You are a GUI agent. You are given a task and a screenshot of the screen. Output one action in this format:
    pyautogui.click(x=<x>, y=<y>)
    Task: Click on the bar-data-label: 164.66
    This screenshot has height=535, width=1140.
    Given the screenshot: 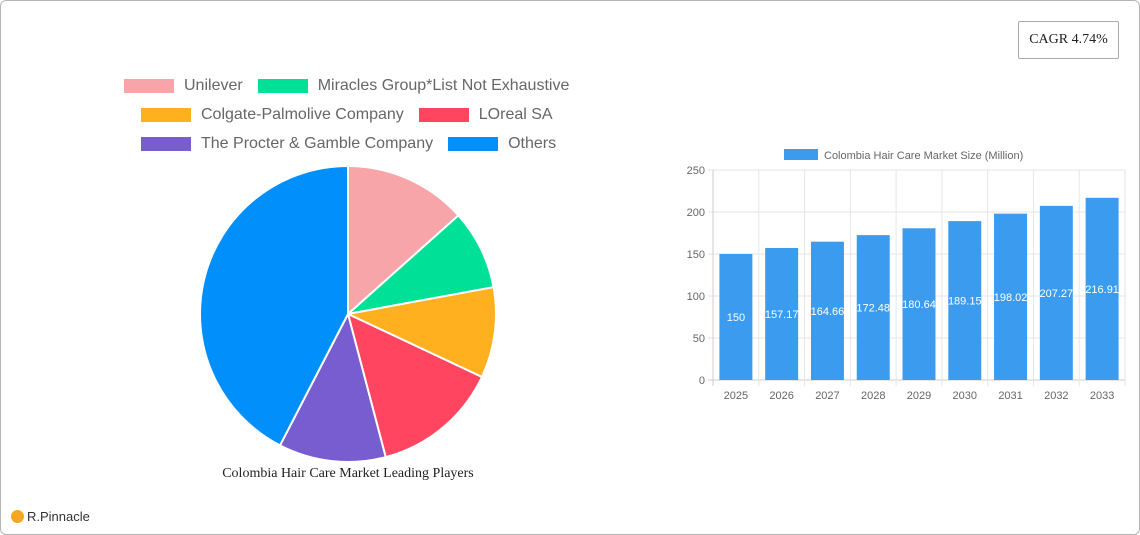 What is the action you would take?
    pyautogui.click(x=828, y=312)
    